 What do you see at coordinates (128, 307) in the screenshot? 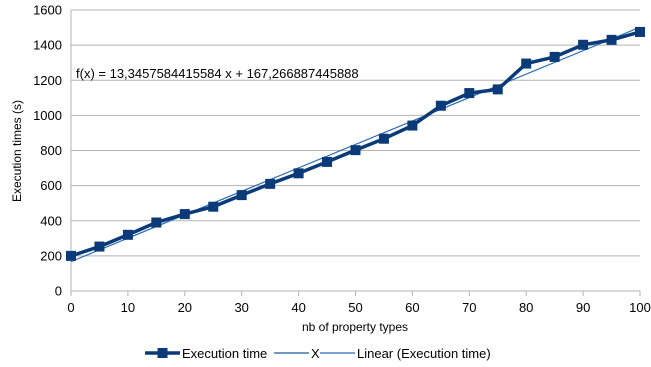
I see `x-tick-label: 10` at bounding box center [128, 307].